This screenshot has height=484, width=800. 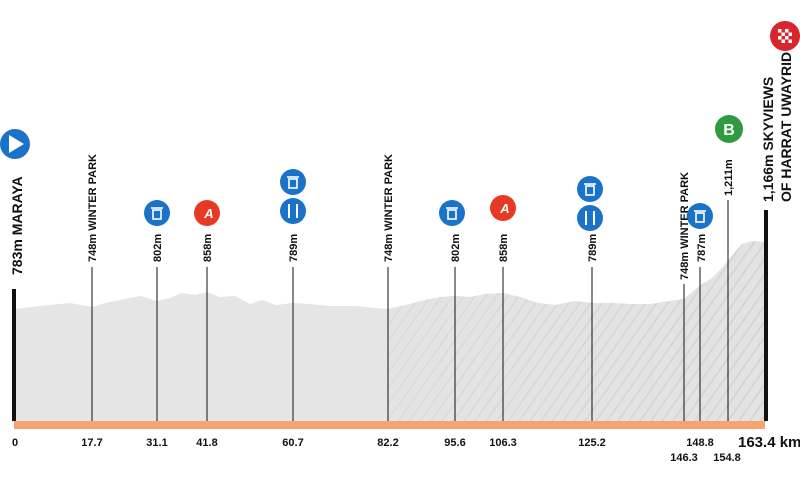 I want to click on km-label: 148.8, so click(x=700, y=443).